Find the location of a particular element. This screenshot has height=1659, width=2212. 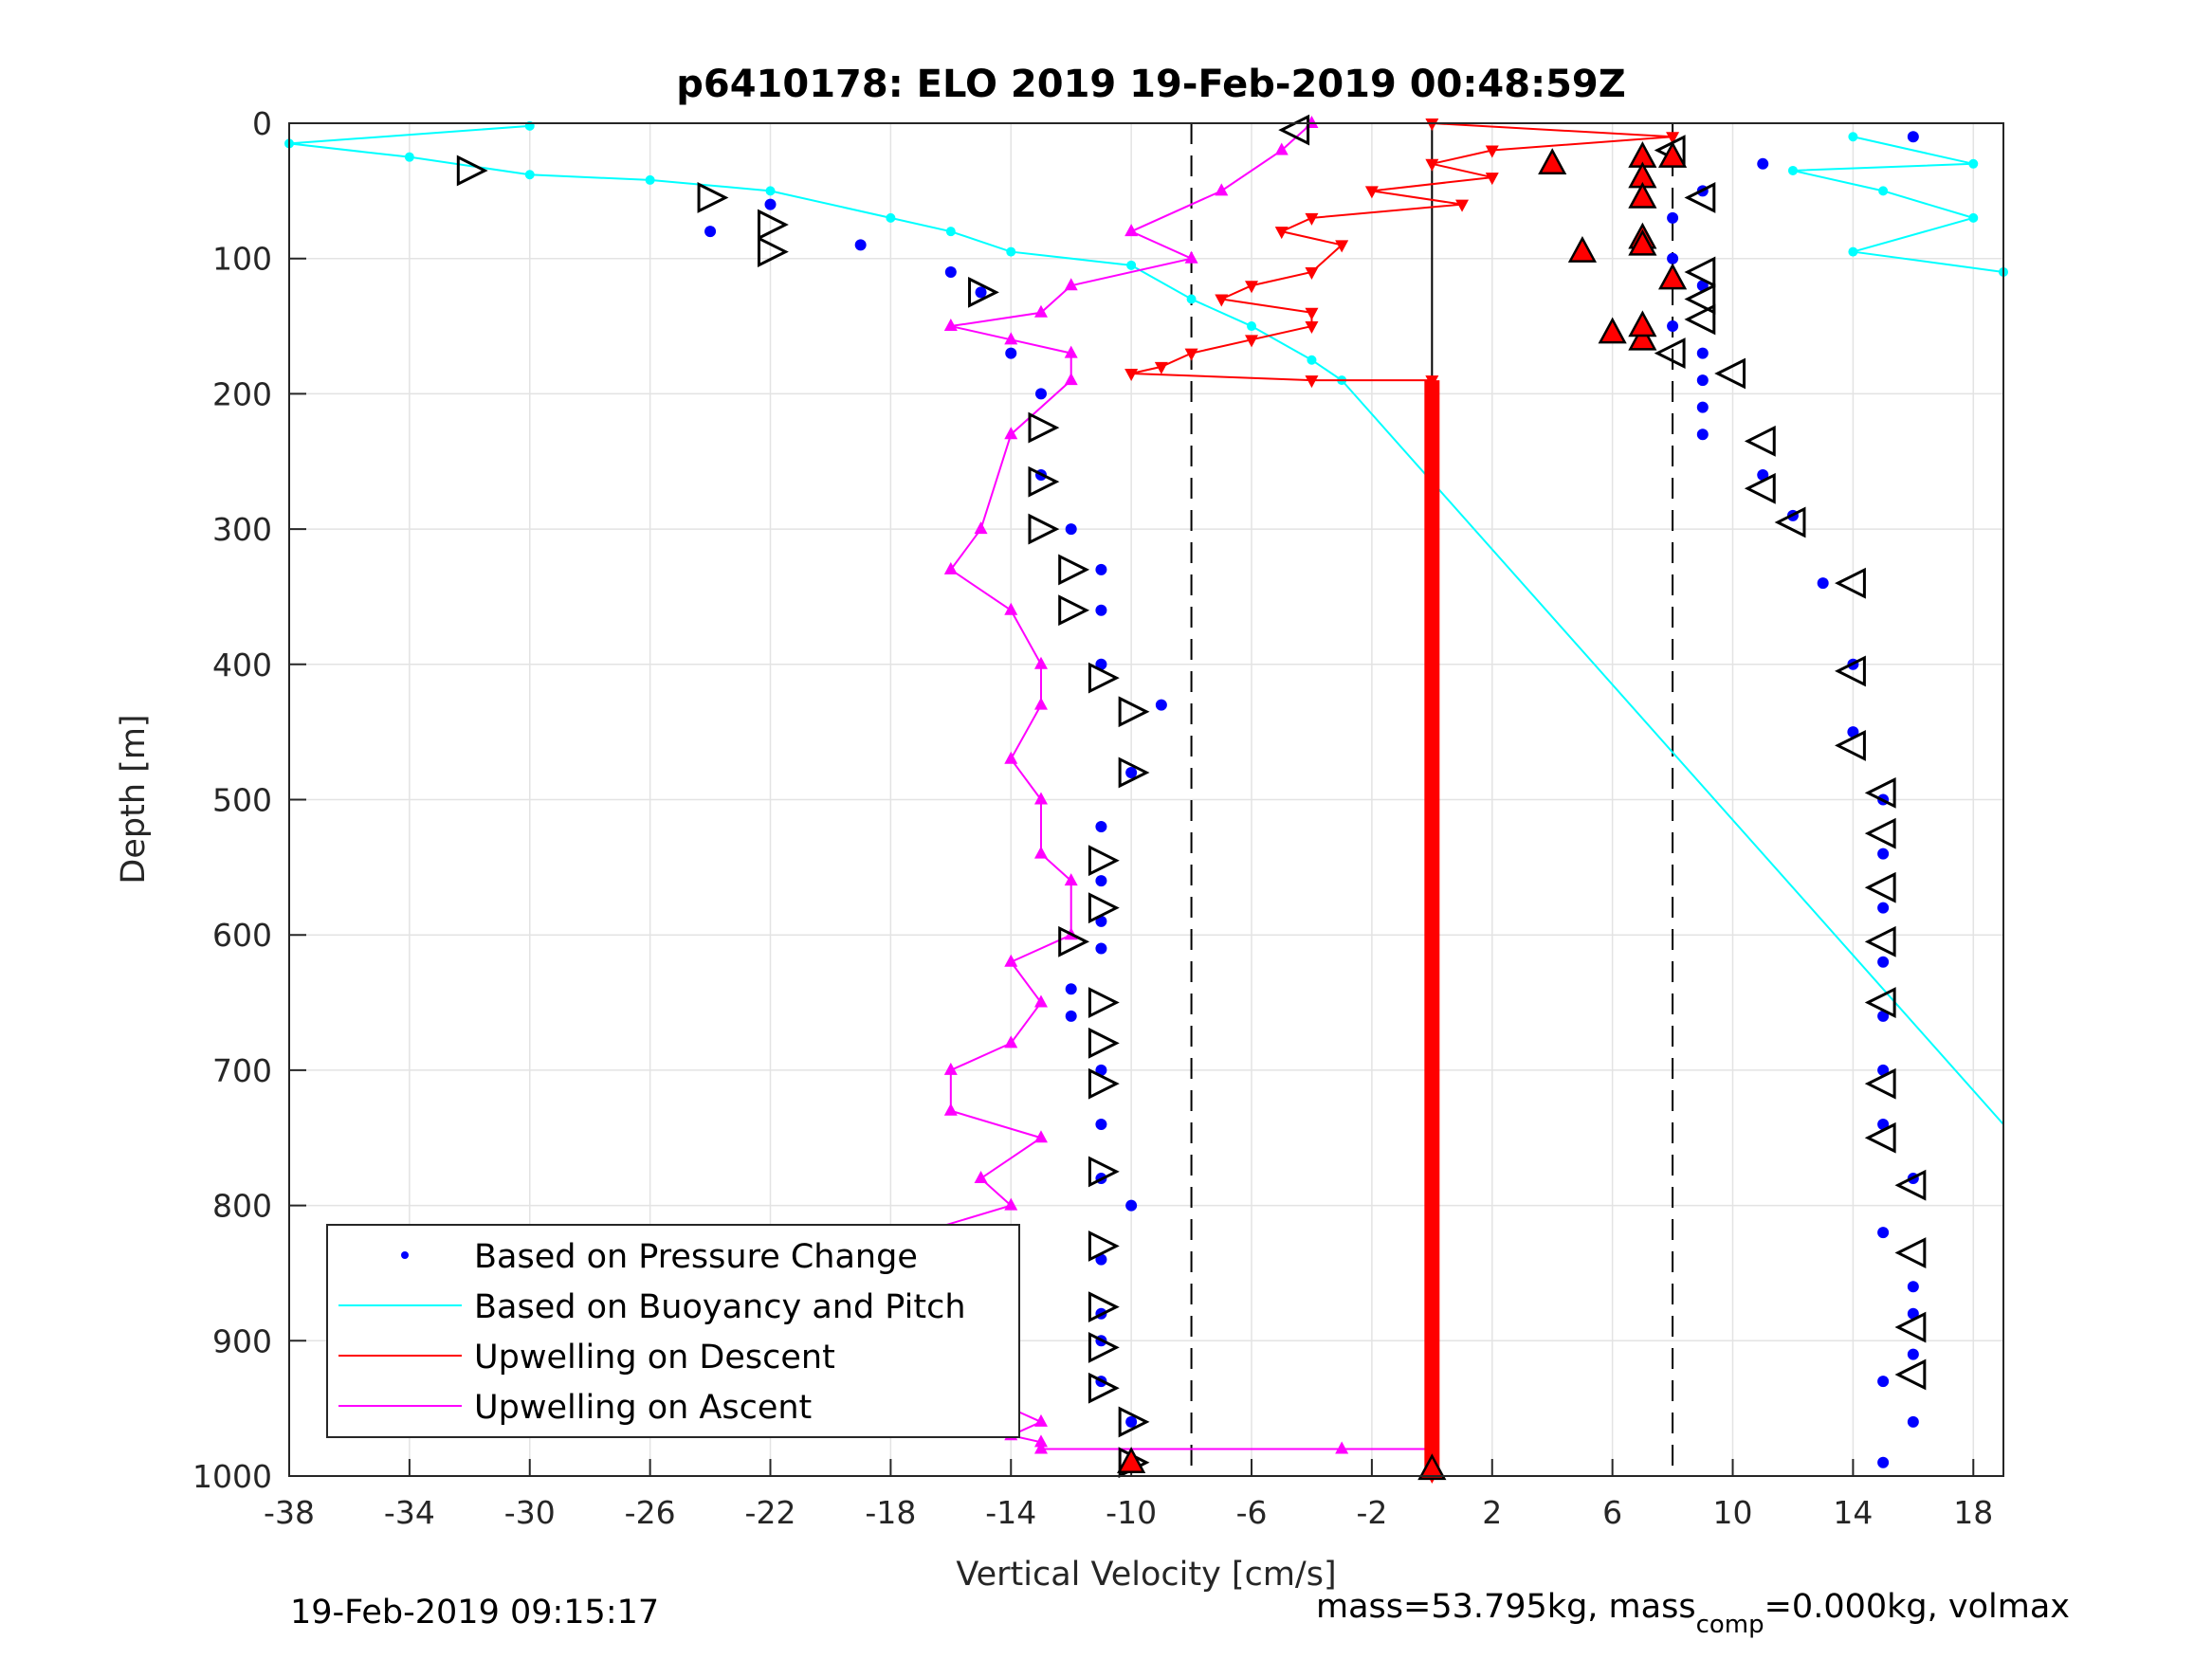

y-tick-label: 200 is located at coordinates (242, 393).